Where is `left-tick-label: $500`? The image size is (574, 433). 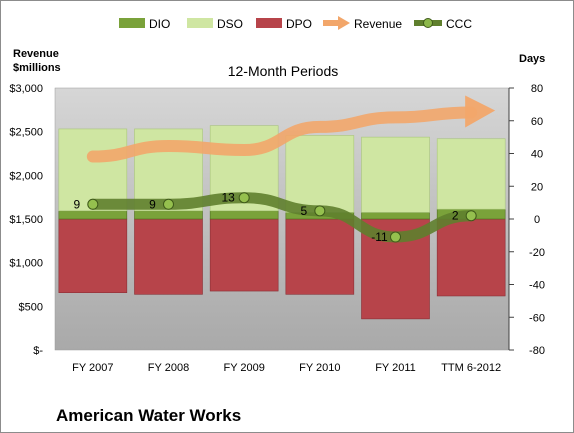
left-tick-label: $500 is located at coordinates (31, 307).